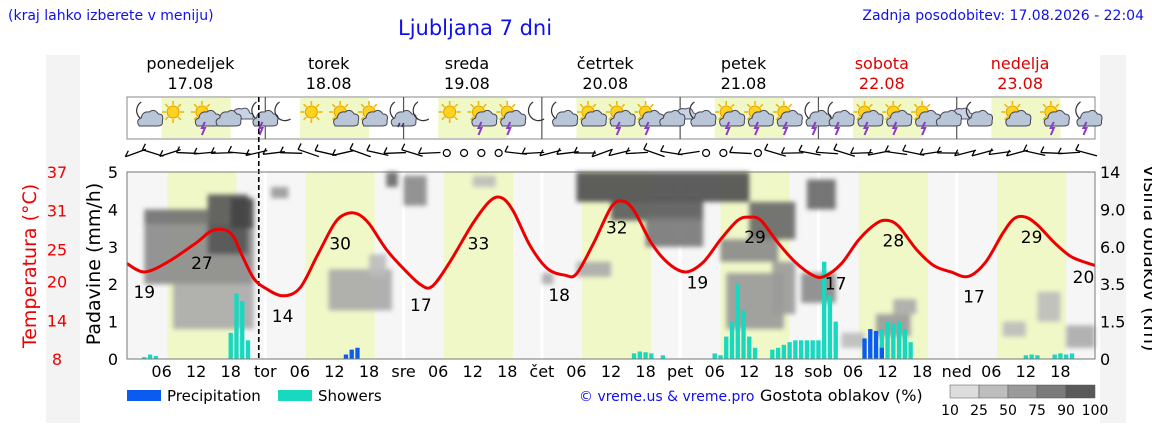 The width and height of the screenshot is (1152, 443). What do you see at coordinates (467, 83) in the screenshot?
I see `day-date: 19.08` at bounding box center [467, 83].